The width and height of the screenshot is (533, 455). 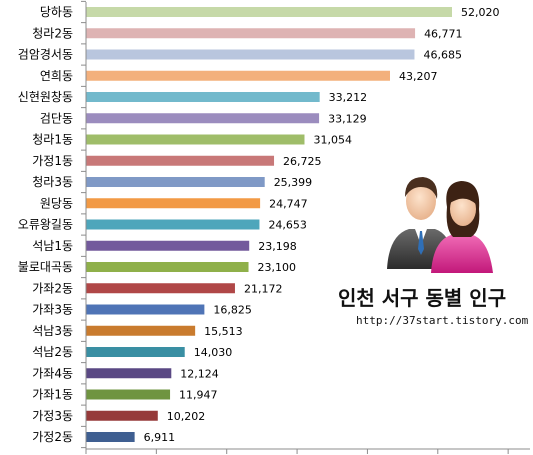 What do you see at coordinates (287, 225) in the screenshot?
I see `value-label: 24,653` at bounding box center [287, 225].